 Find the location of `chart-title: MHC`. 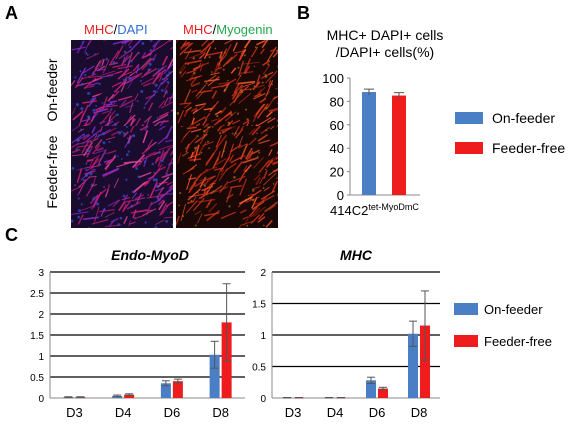

chart-title: MHC is located at coordinates (356, 255).